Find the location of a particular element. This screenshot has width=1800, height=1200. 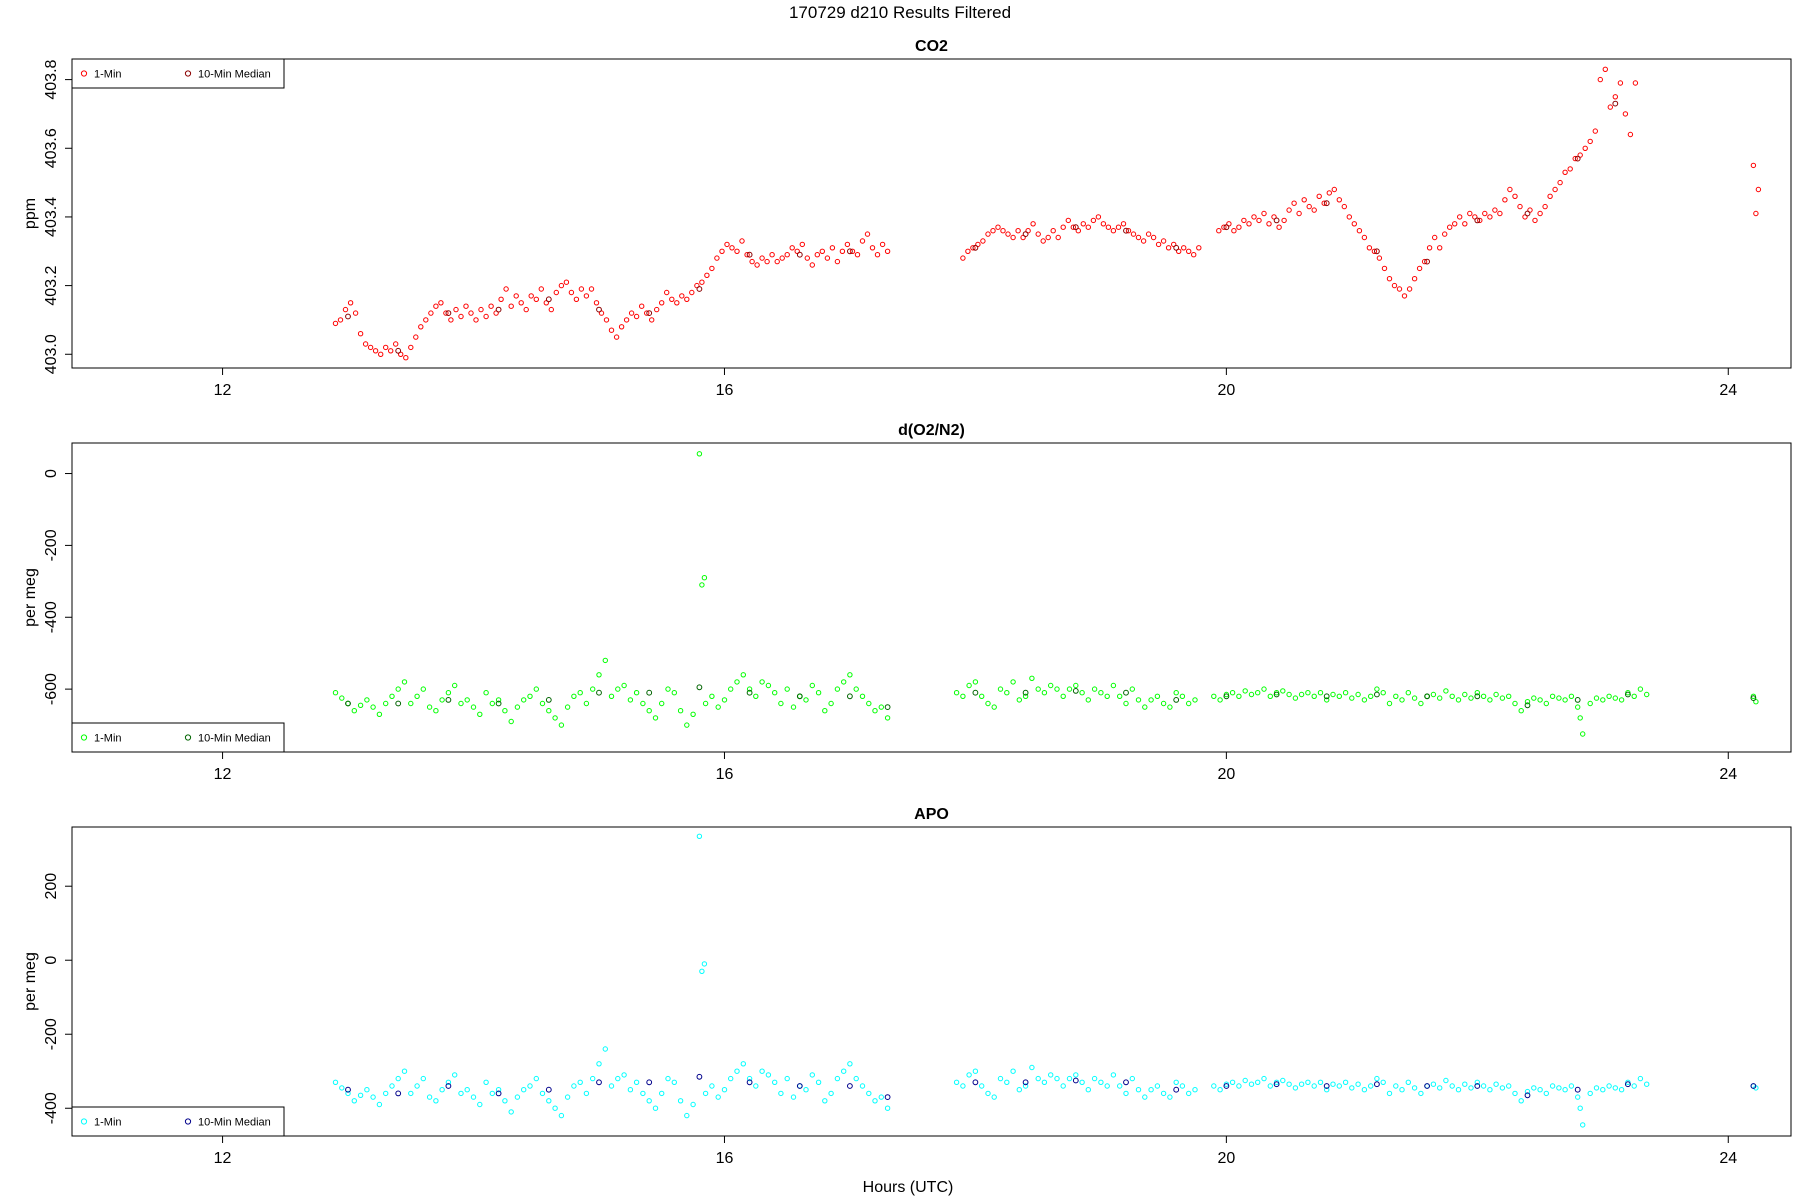

y-tick-label: 403.6 is located at coordinates (51, 148).